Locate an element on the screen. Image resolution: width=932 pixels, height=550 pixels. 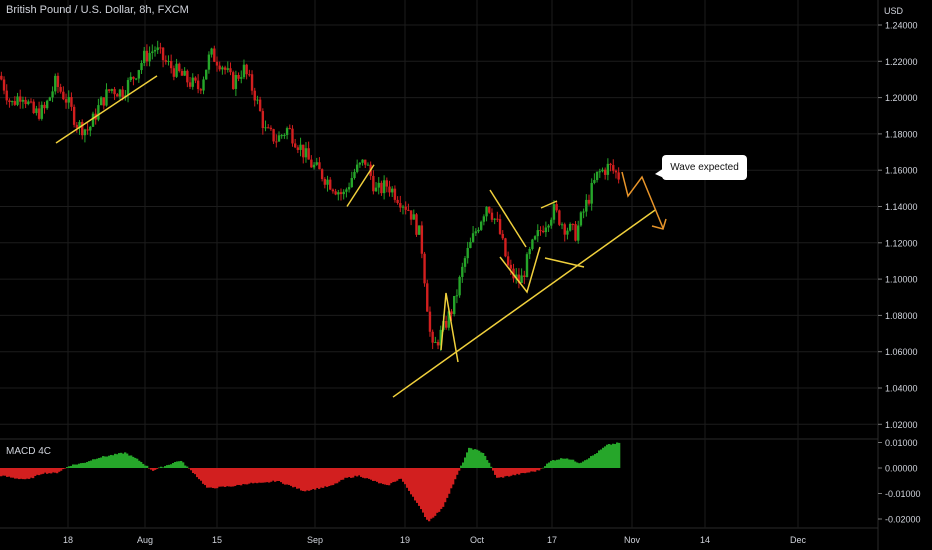
time-tick-label: 15 is located at coordinates (217, 540).